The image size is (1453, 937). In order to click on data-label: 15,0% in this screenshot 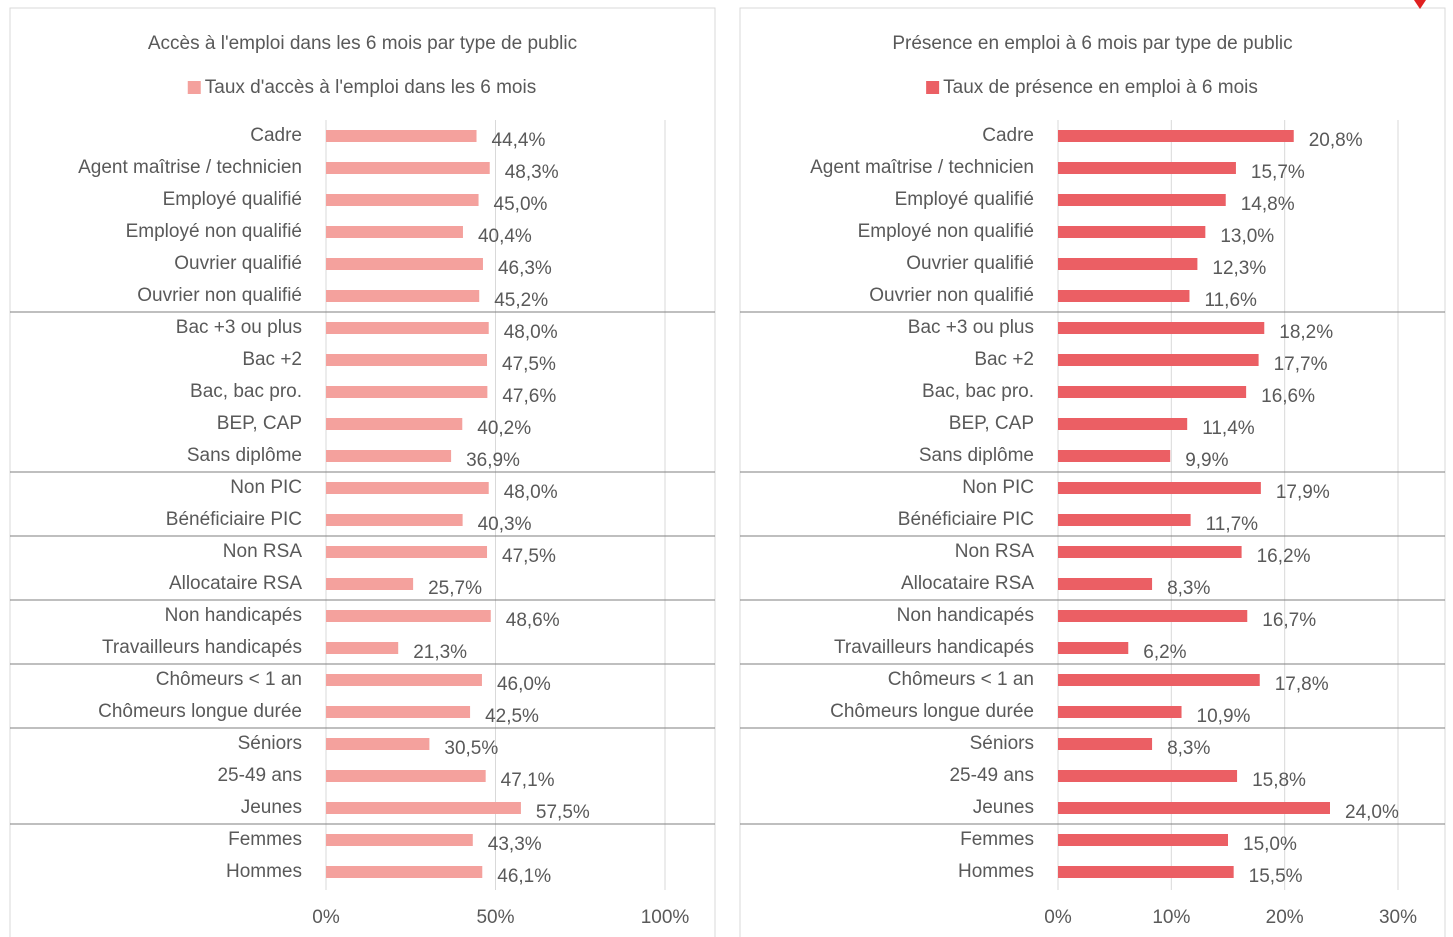, I will do `click(1270, 844)`.